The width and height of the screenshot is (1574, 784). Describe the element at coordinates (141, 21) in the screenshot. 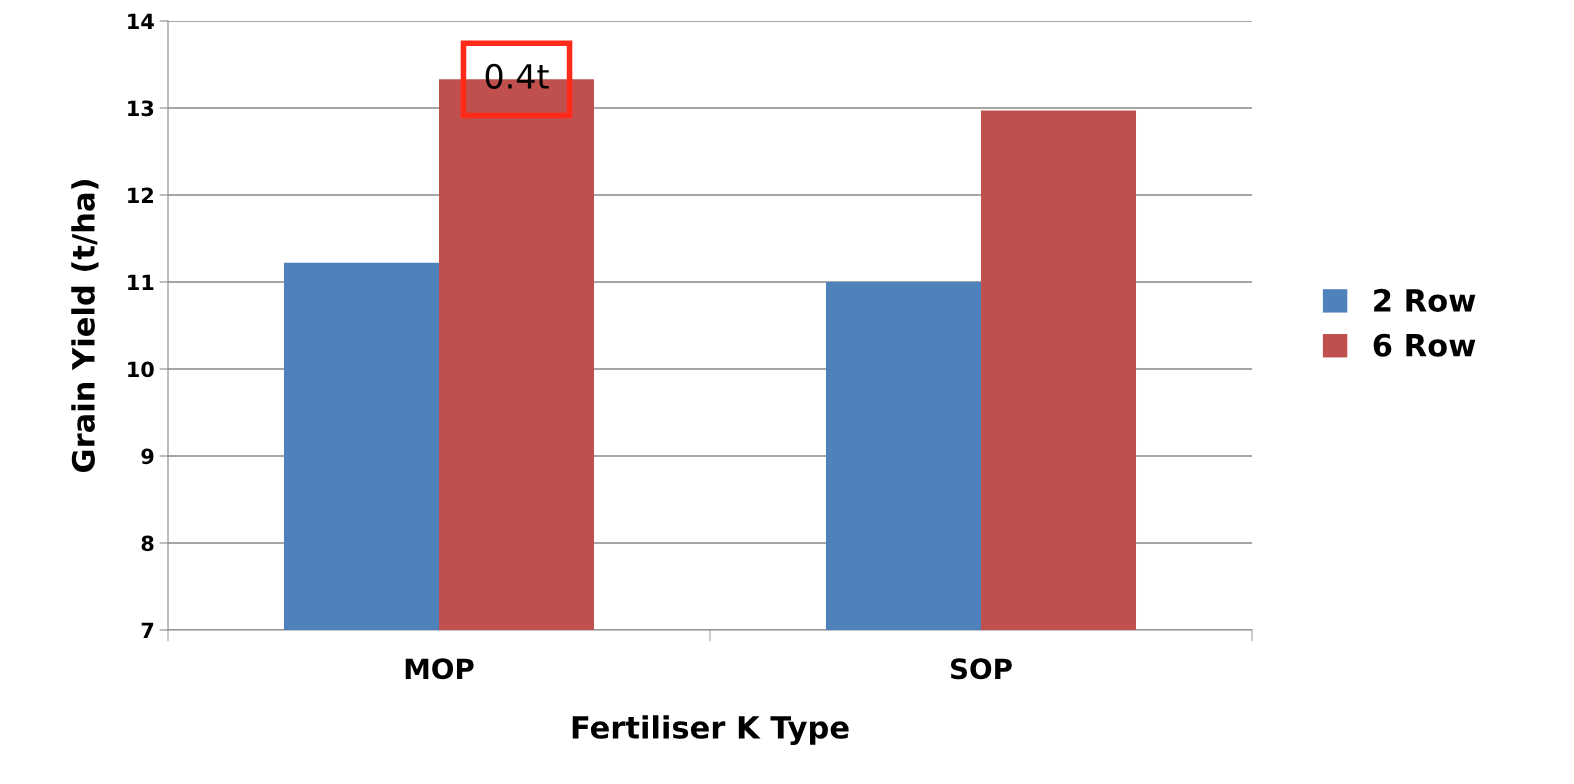

I see `y-tick-label: 14` at that location.